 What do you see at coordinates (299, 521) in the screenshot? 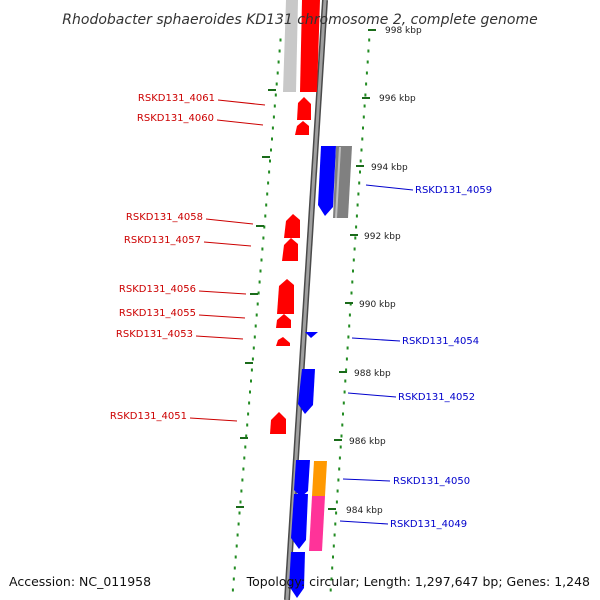
I see `gene-rskd131-4049-blue` at bounding box center [299, 521].